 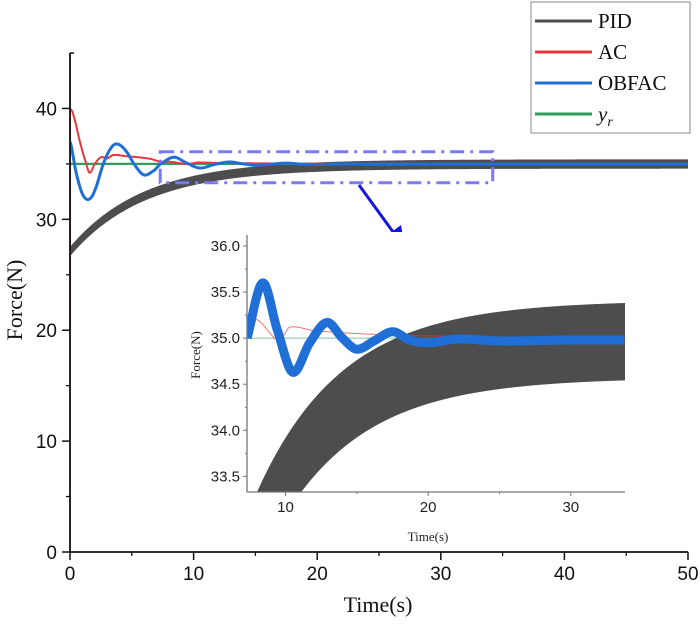 What do you see at coordinates (14, 300) in the screenshot?
I see `y-axis-title: Force(N)` at bounding box center [14, 300].